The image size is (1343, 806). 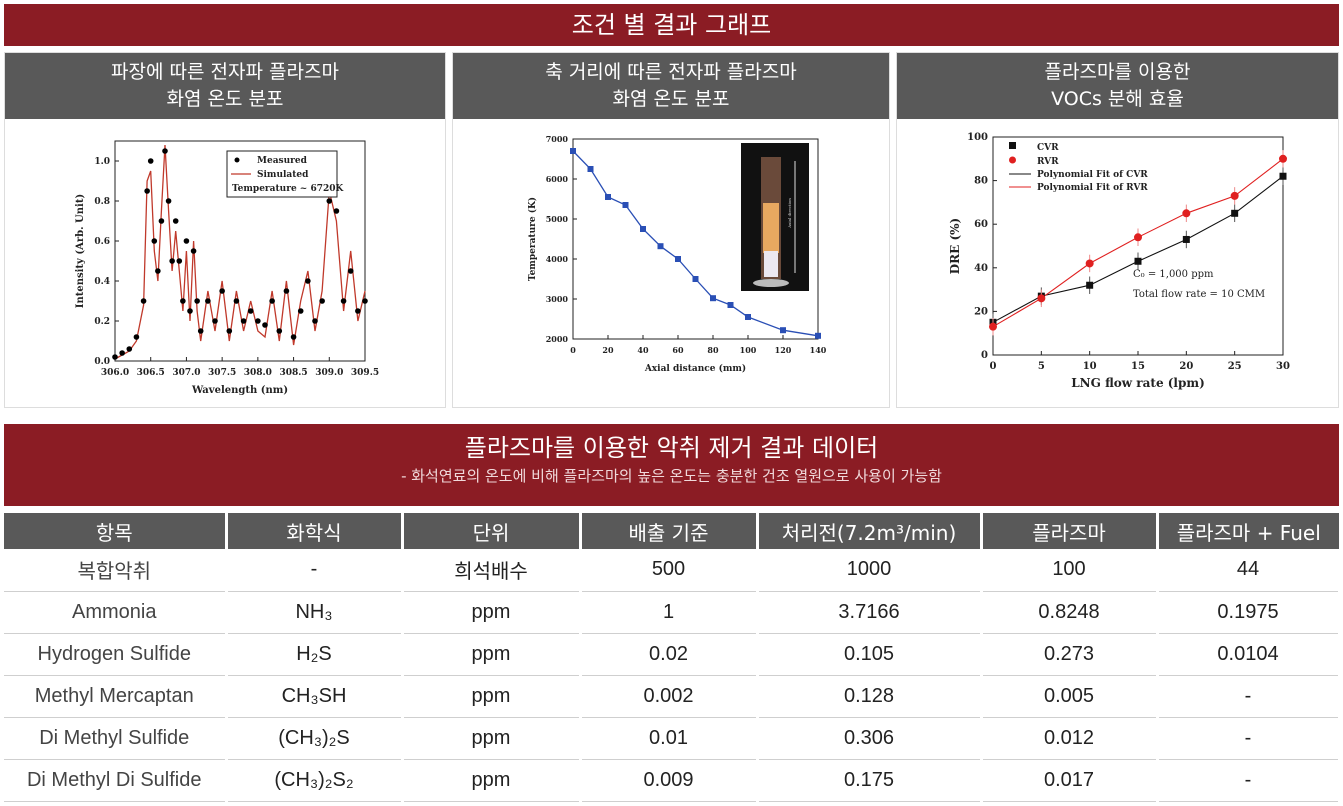 I want to click on table-cell: 0.273, so click(x=1070, y=654).